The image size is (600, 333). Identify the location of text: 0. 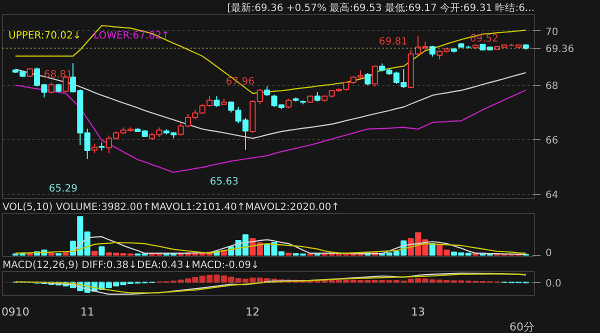
(549, 253).